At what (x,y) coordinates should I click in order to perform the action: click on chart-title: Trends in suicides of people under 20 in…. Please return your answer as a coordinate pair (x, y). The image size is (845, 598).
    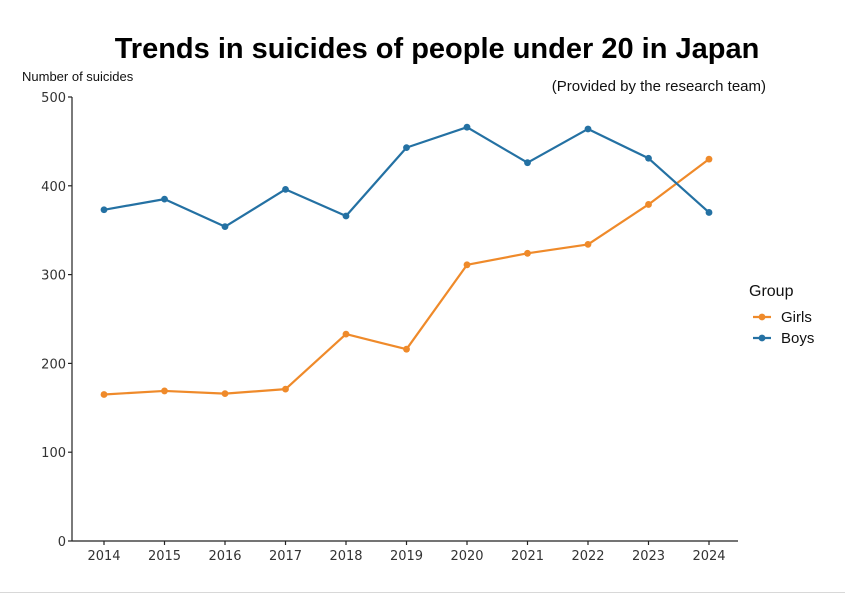
    Looking at the image, I should click on (437, 49).